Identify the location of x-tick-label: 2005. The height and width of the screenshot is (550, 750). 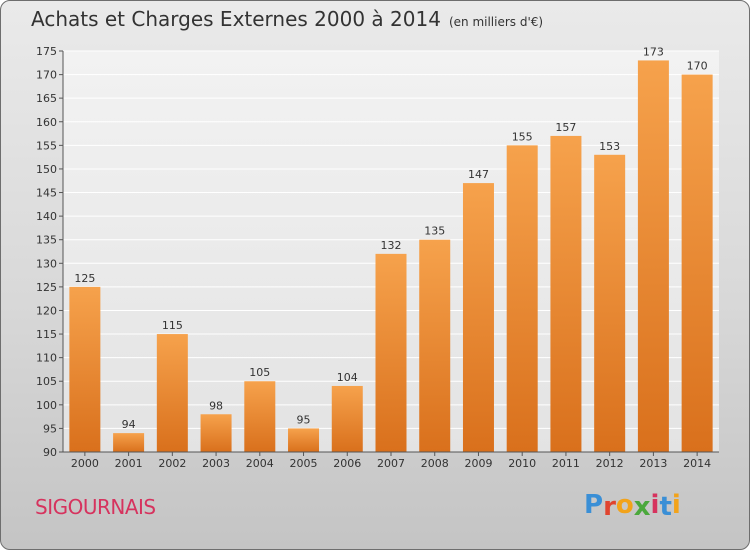
(304, 463).